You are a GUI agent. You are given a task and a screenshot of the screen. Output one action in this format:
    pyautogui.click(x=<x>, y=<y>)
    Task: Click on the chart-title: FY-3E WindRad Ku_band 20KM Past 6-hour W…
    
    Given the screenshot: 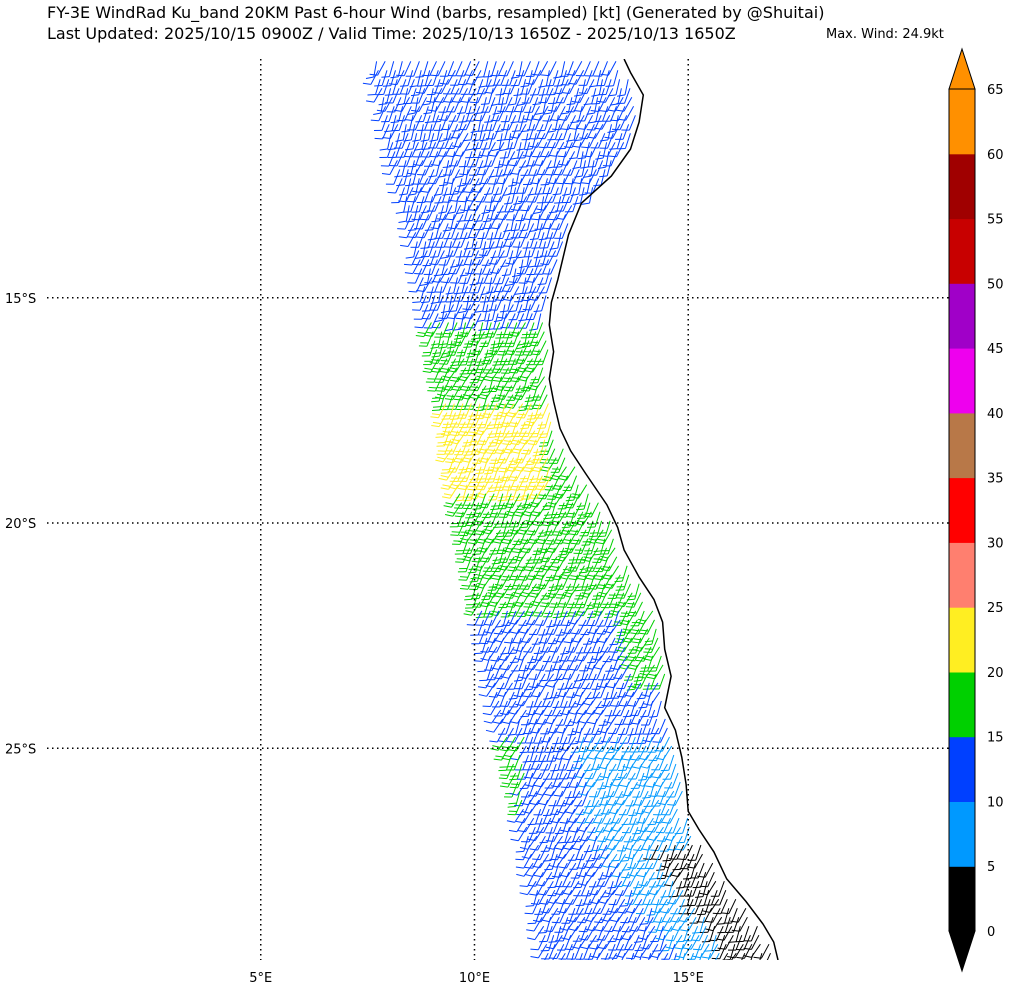 What is the action you would take?
    pyautogui.click(x=436, y=12)
    